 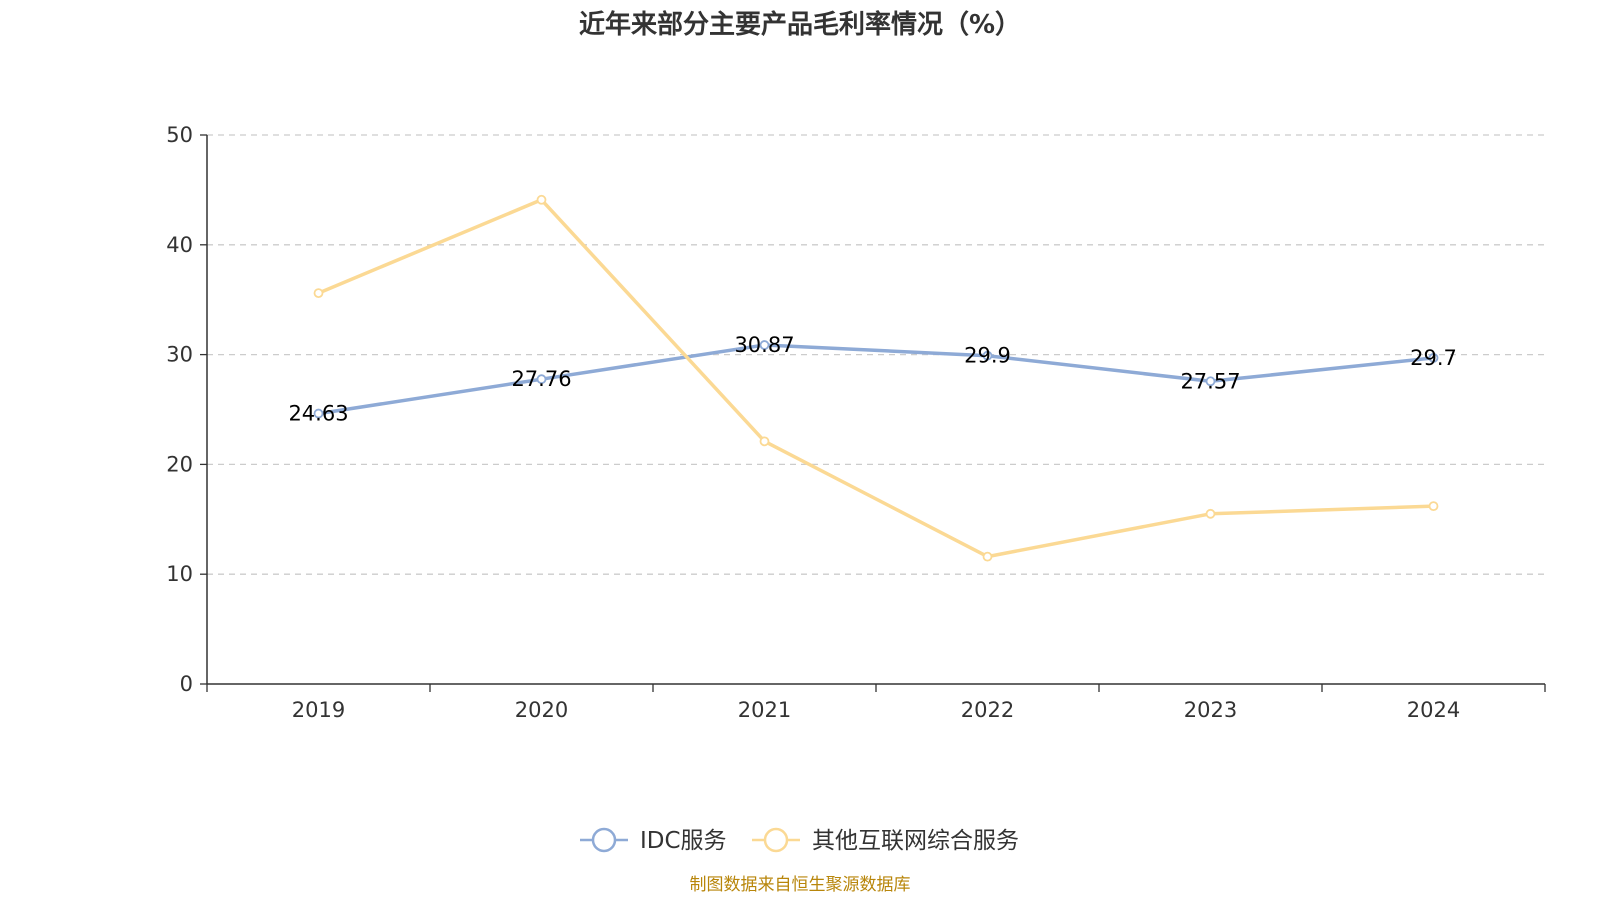 I want to click on y-tick-label: 40, so click(x=179, y=245).